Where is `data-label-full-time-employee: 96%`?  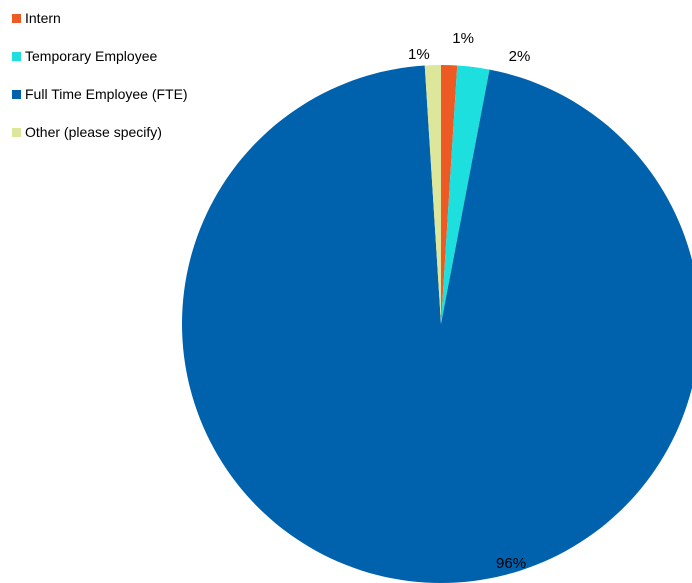
data-label-full-time-employee: 96% is located at coordinates (511, 563).